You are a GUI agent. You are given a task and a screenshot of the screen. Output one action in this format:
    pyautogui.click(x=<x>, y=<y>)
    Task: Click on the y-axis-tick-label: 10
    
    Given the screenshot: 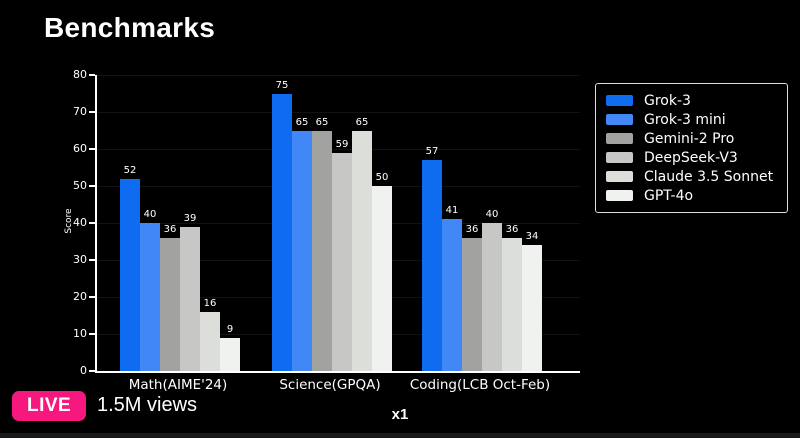 What is the action you would take?
    pyautogui.click(x=80, y=333)
    